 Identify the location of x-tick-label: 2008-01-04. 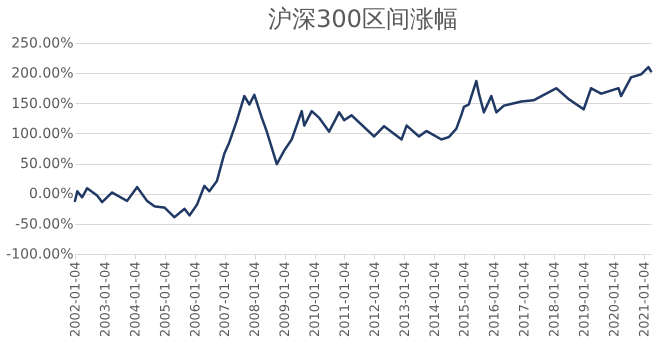
(256, 300).